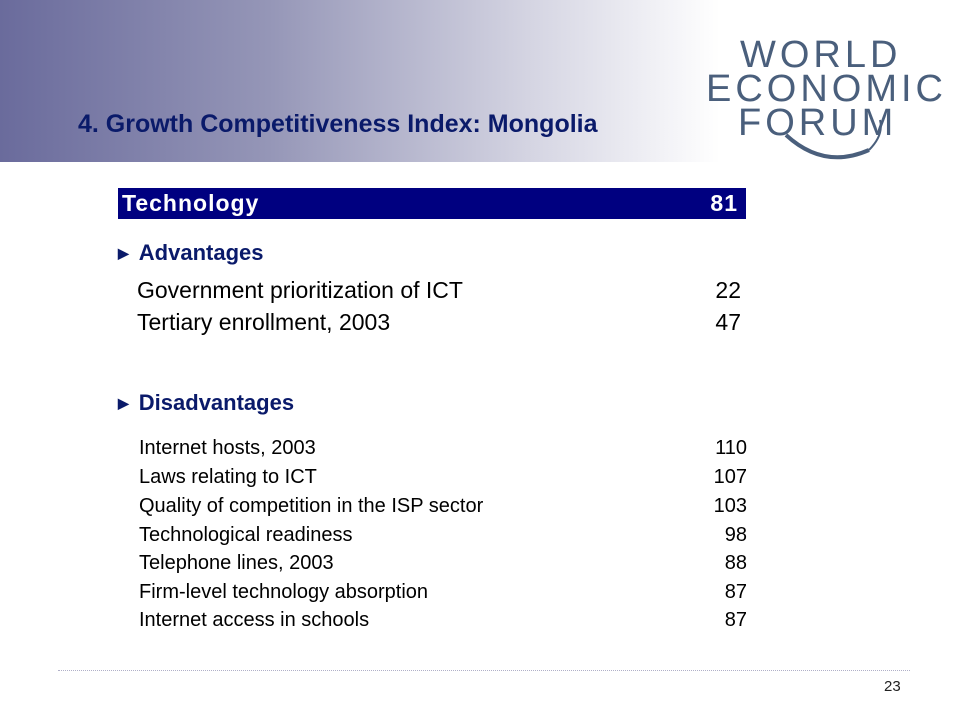  I want to click on technology-rank: 81, so click(724, 203).